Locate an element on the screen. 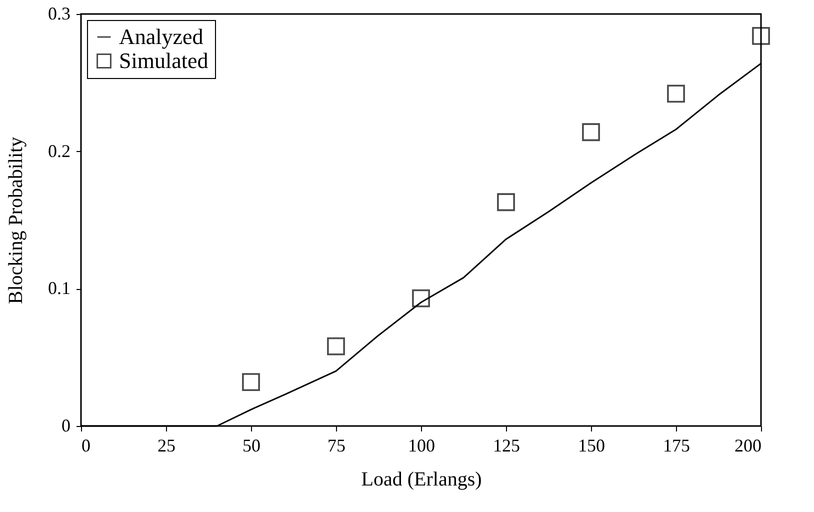 Image resolution: width=814 pixels, height=512 pixels. x-tick-label: 50 is located at coordinates (251, 446).